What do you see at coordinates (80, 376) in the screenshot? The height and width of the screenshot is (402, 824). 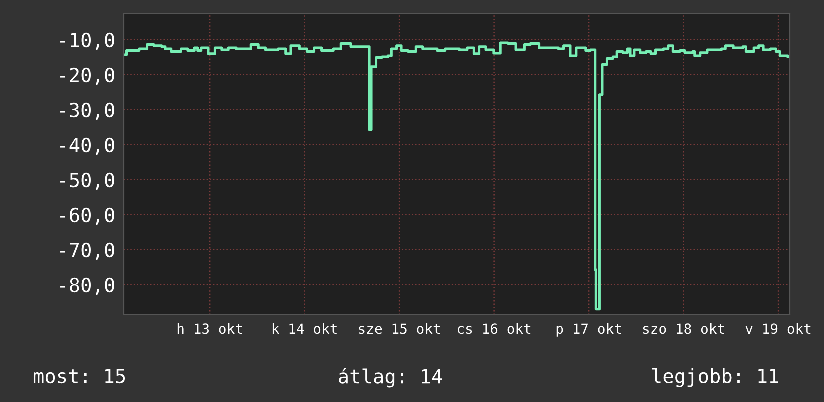 I see `text: most: 15` at bounding box center [80, 376].